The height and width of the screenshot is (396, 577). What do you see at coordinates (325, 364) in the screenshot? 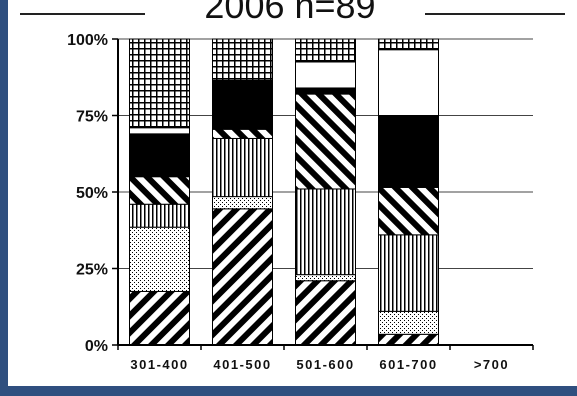
I see `x-tick-label: 501-600` at bounding box center [325, 364].